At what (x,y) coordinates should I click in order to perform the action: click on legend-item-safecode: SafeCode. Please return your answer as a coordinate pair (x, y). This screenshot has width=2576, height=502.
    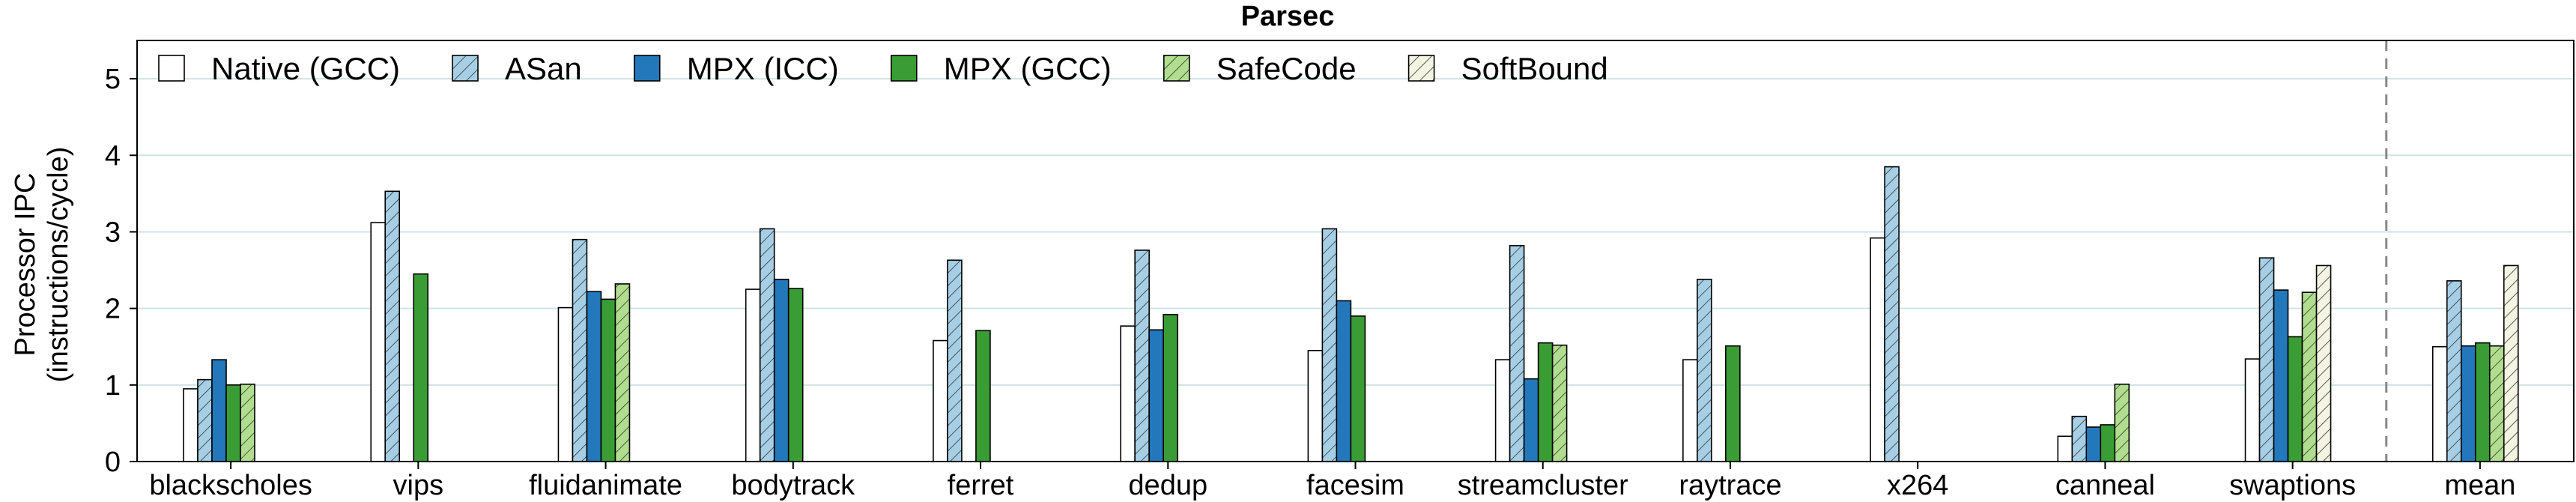
    Looking at the image, I should click on (1260, 68).